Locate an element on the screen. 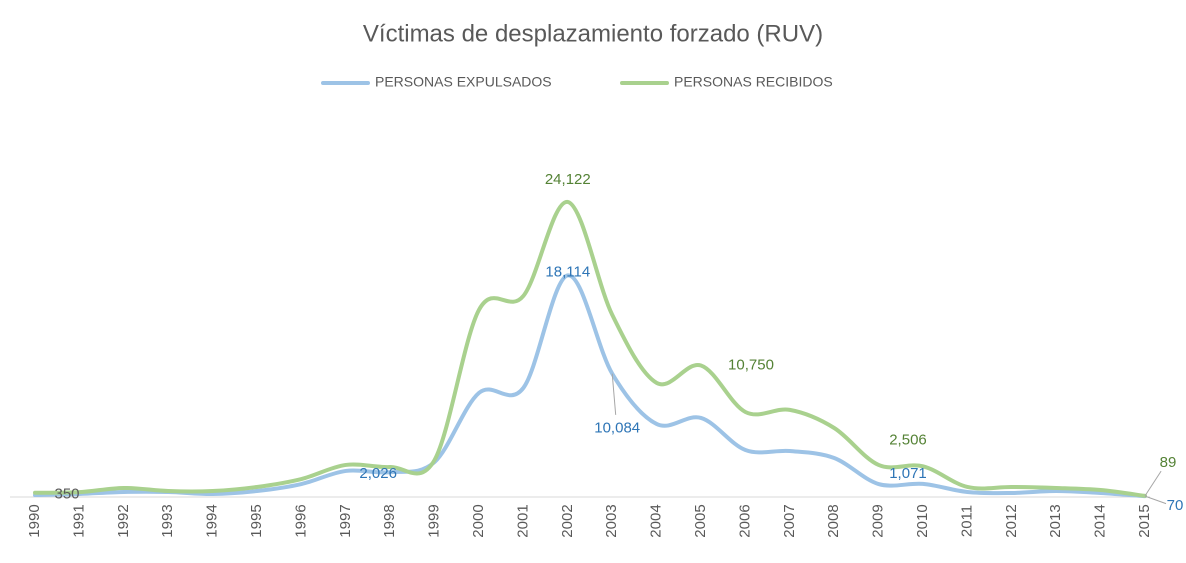  x-tick-label: 2014 is located at coordinates (1100, 520).